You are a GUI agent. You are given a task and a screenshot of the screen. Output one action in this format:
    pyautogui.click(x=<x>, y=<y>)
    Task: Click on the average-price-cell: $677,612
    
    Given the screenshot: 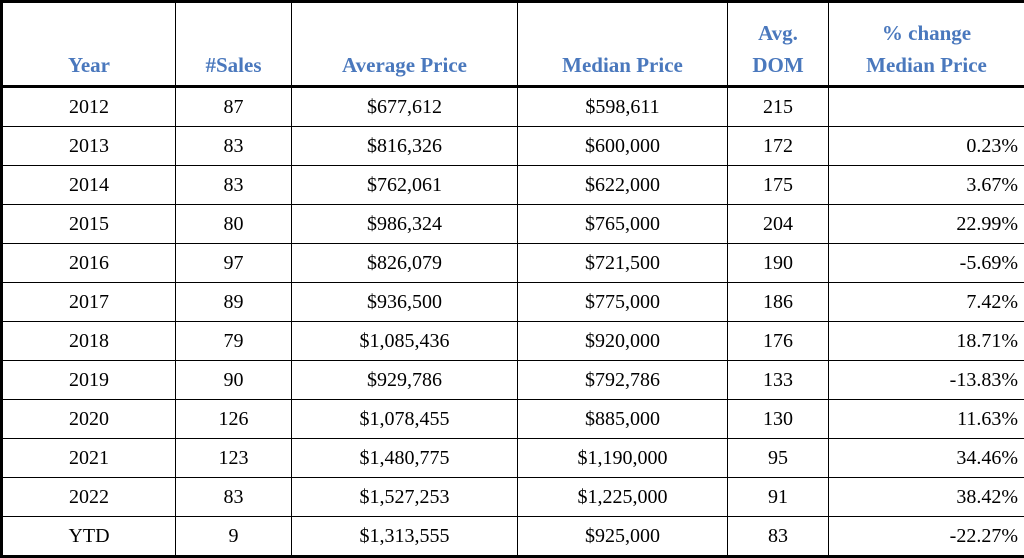 What is the action you would take?
    pyautogui.click(x=405, y=107)
    